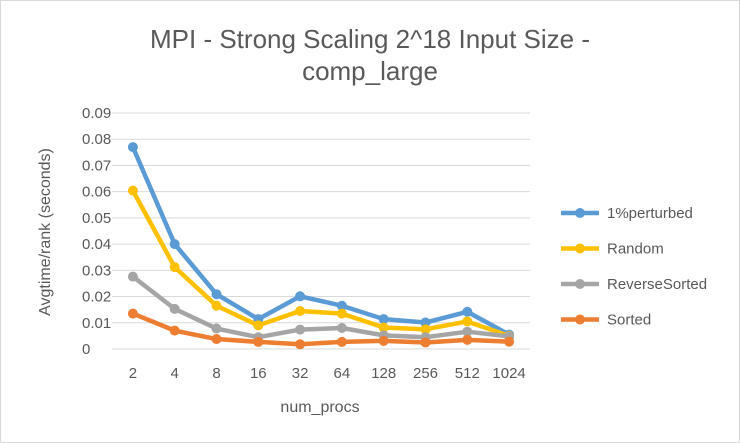 Image resolution: width=740 pixels, height=443 pixels. I want to click on y-tick-label: 0.08, so click(96, 139).